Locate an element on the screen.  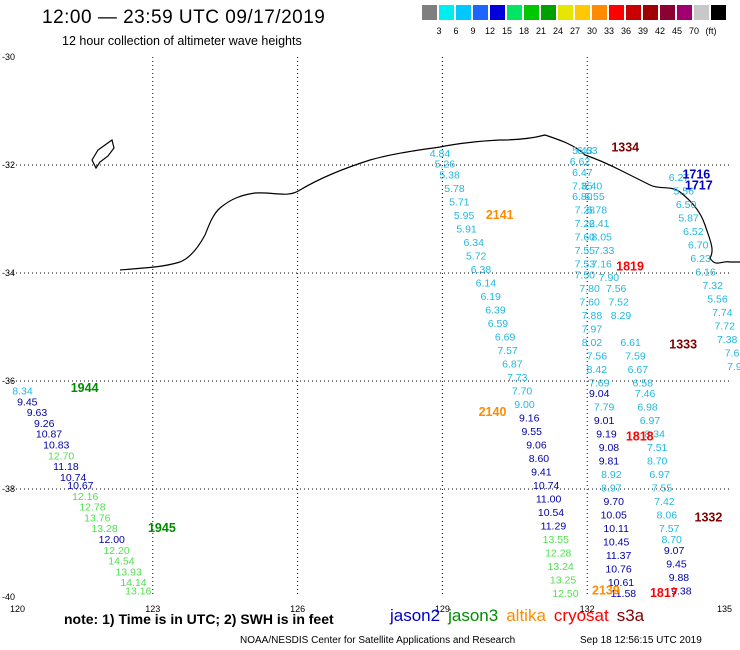
satellite-legend-item: cryosat is located at coordinates (581, 615).